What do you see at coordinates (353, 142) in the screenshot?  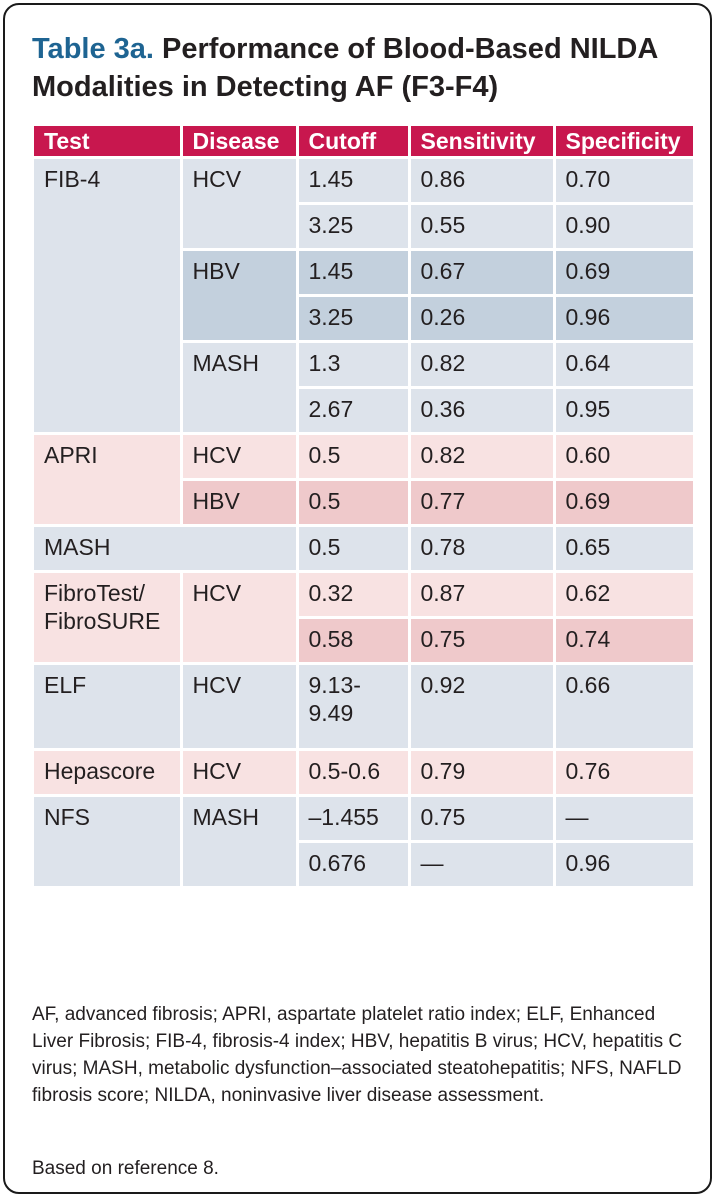 I see `header-cutoff: Cutoff` at bounding box center [353, 142].